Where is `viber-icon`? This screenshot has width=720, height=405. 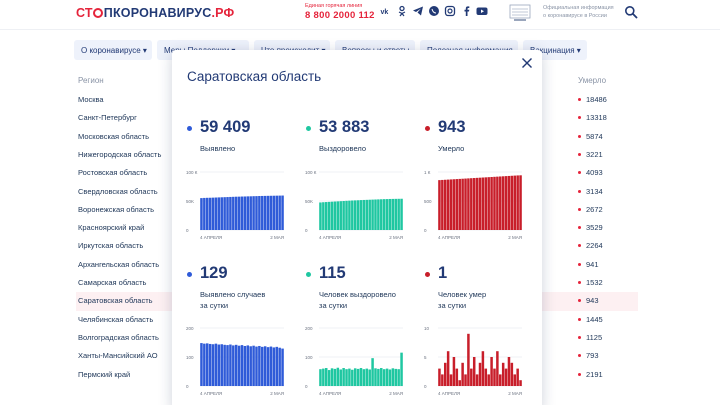
viber-icon is located at coordinates (434, 11).